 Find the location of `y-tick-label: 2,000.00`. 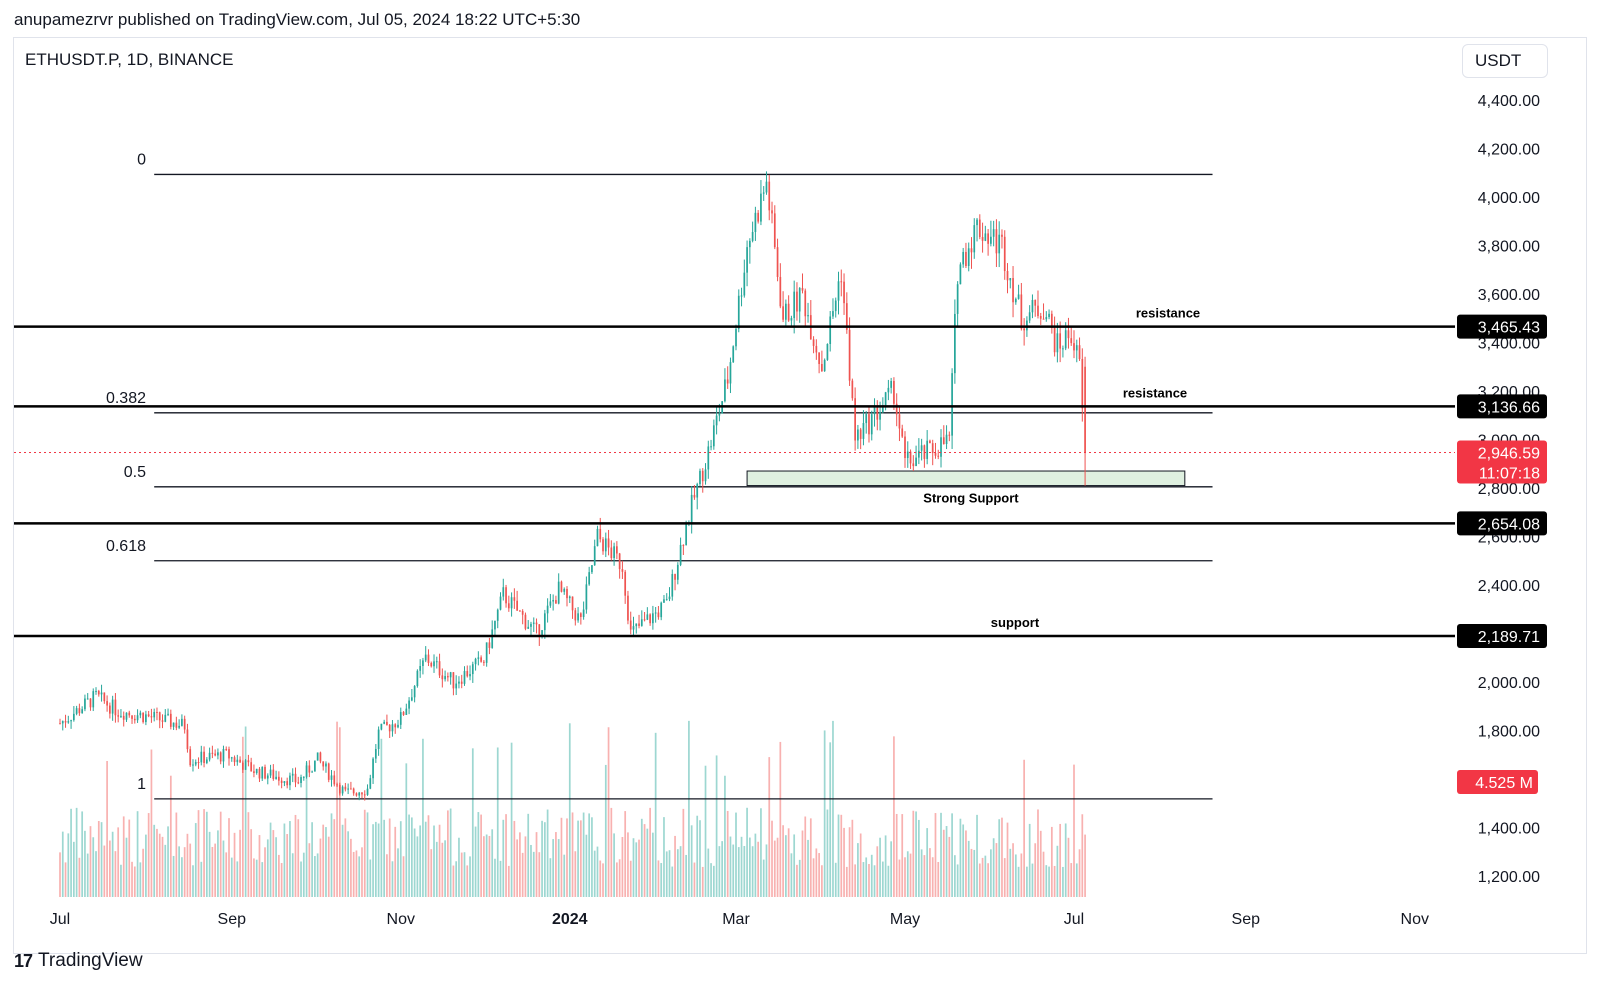

y-tick-label: 2,000.00 is located at coordinates (1509, 683).